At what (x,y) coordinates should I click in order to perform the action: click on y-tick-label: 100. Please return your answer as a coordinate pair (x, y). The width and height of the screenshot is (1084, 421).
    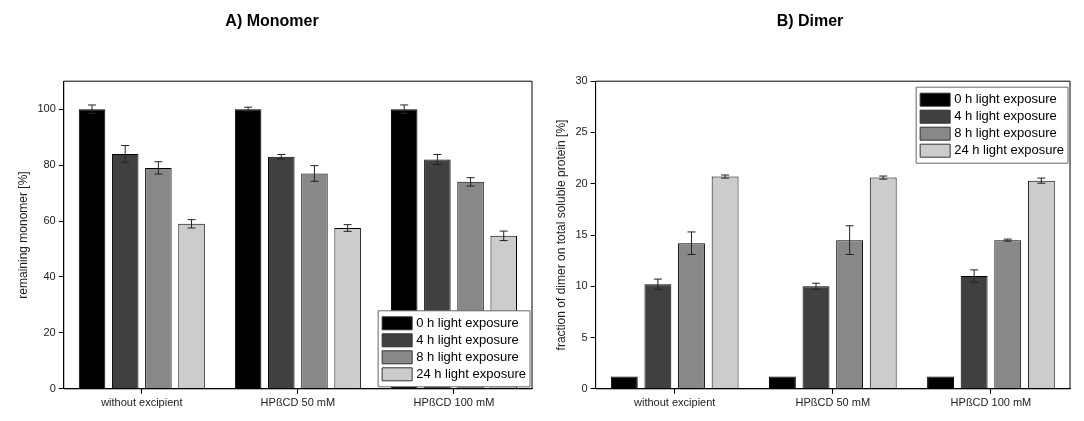
    Looking at the image, I should click on (46, 108).